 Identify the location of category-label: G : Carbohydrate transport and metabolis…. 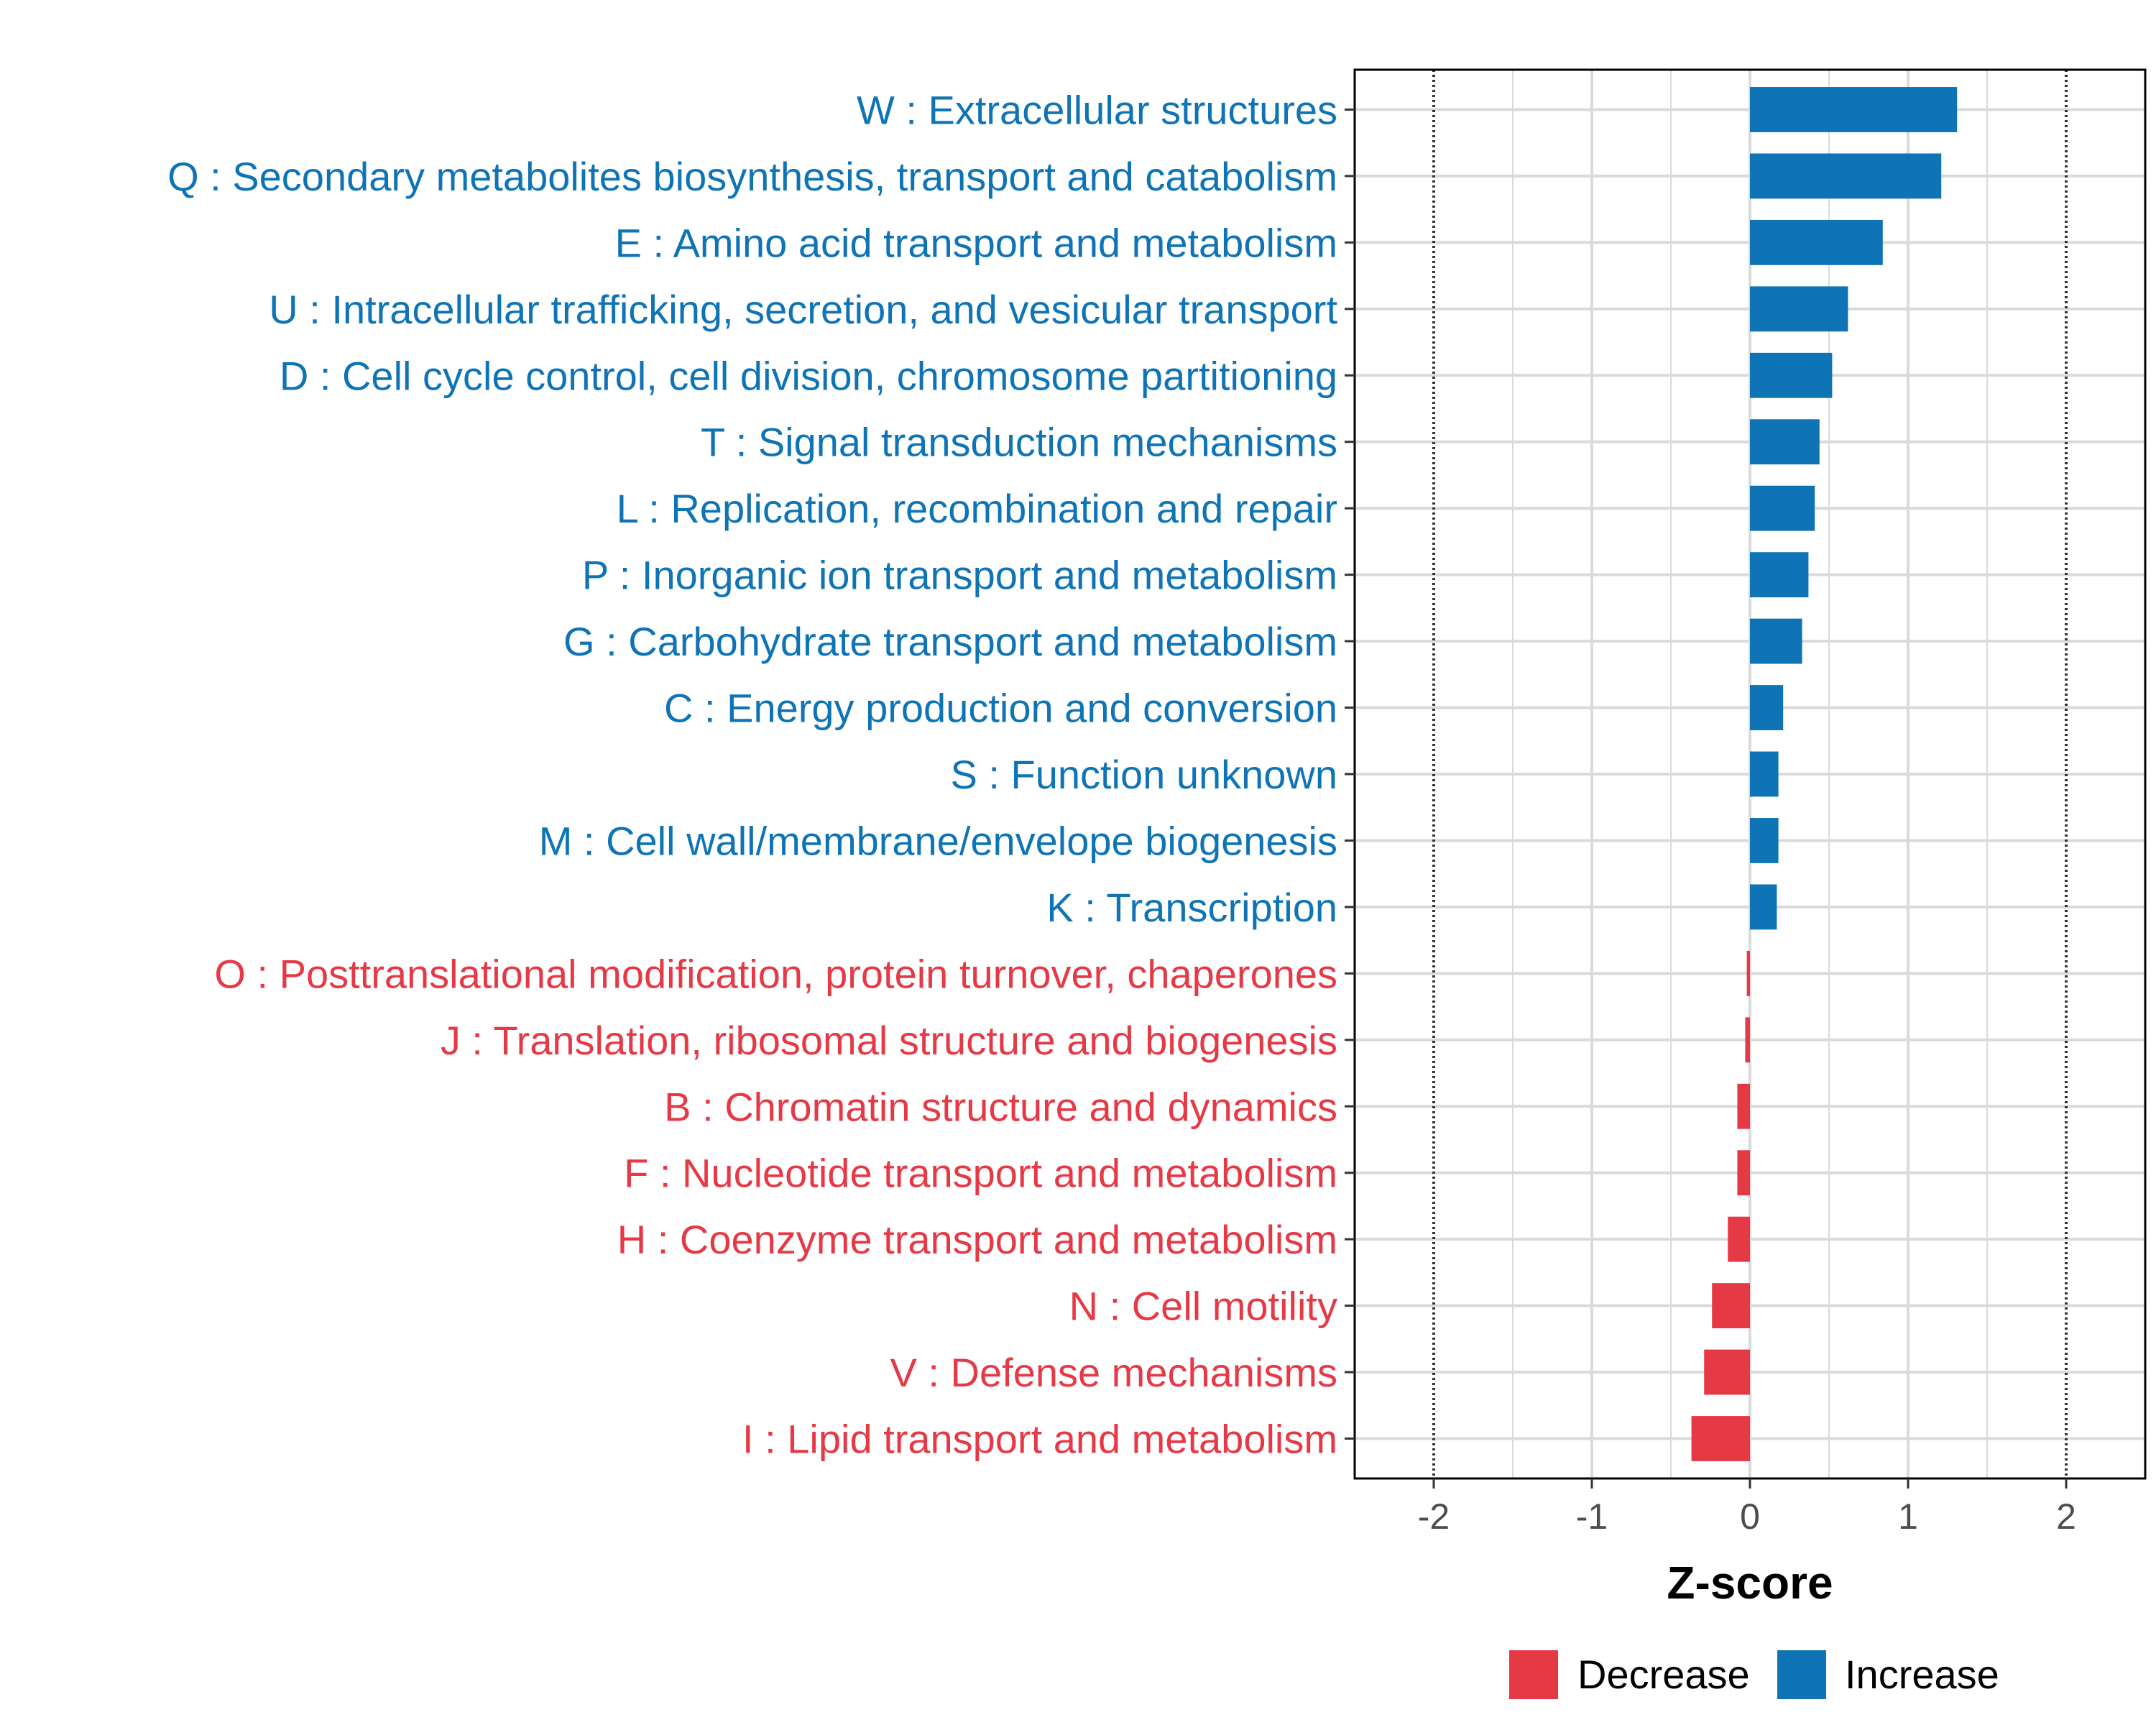
(950, 641).